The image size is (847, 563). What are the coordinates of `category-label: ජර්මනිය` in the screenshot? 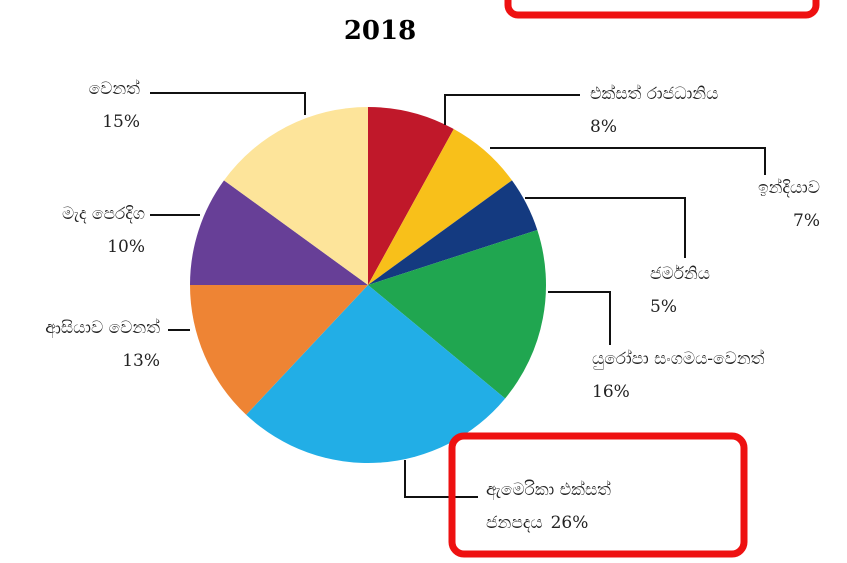 It's located at (680, 274).